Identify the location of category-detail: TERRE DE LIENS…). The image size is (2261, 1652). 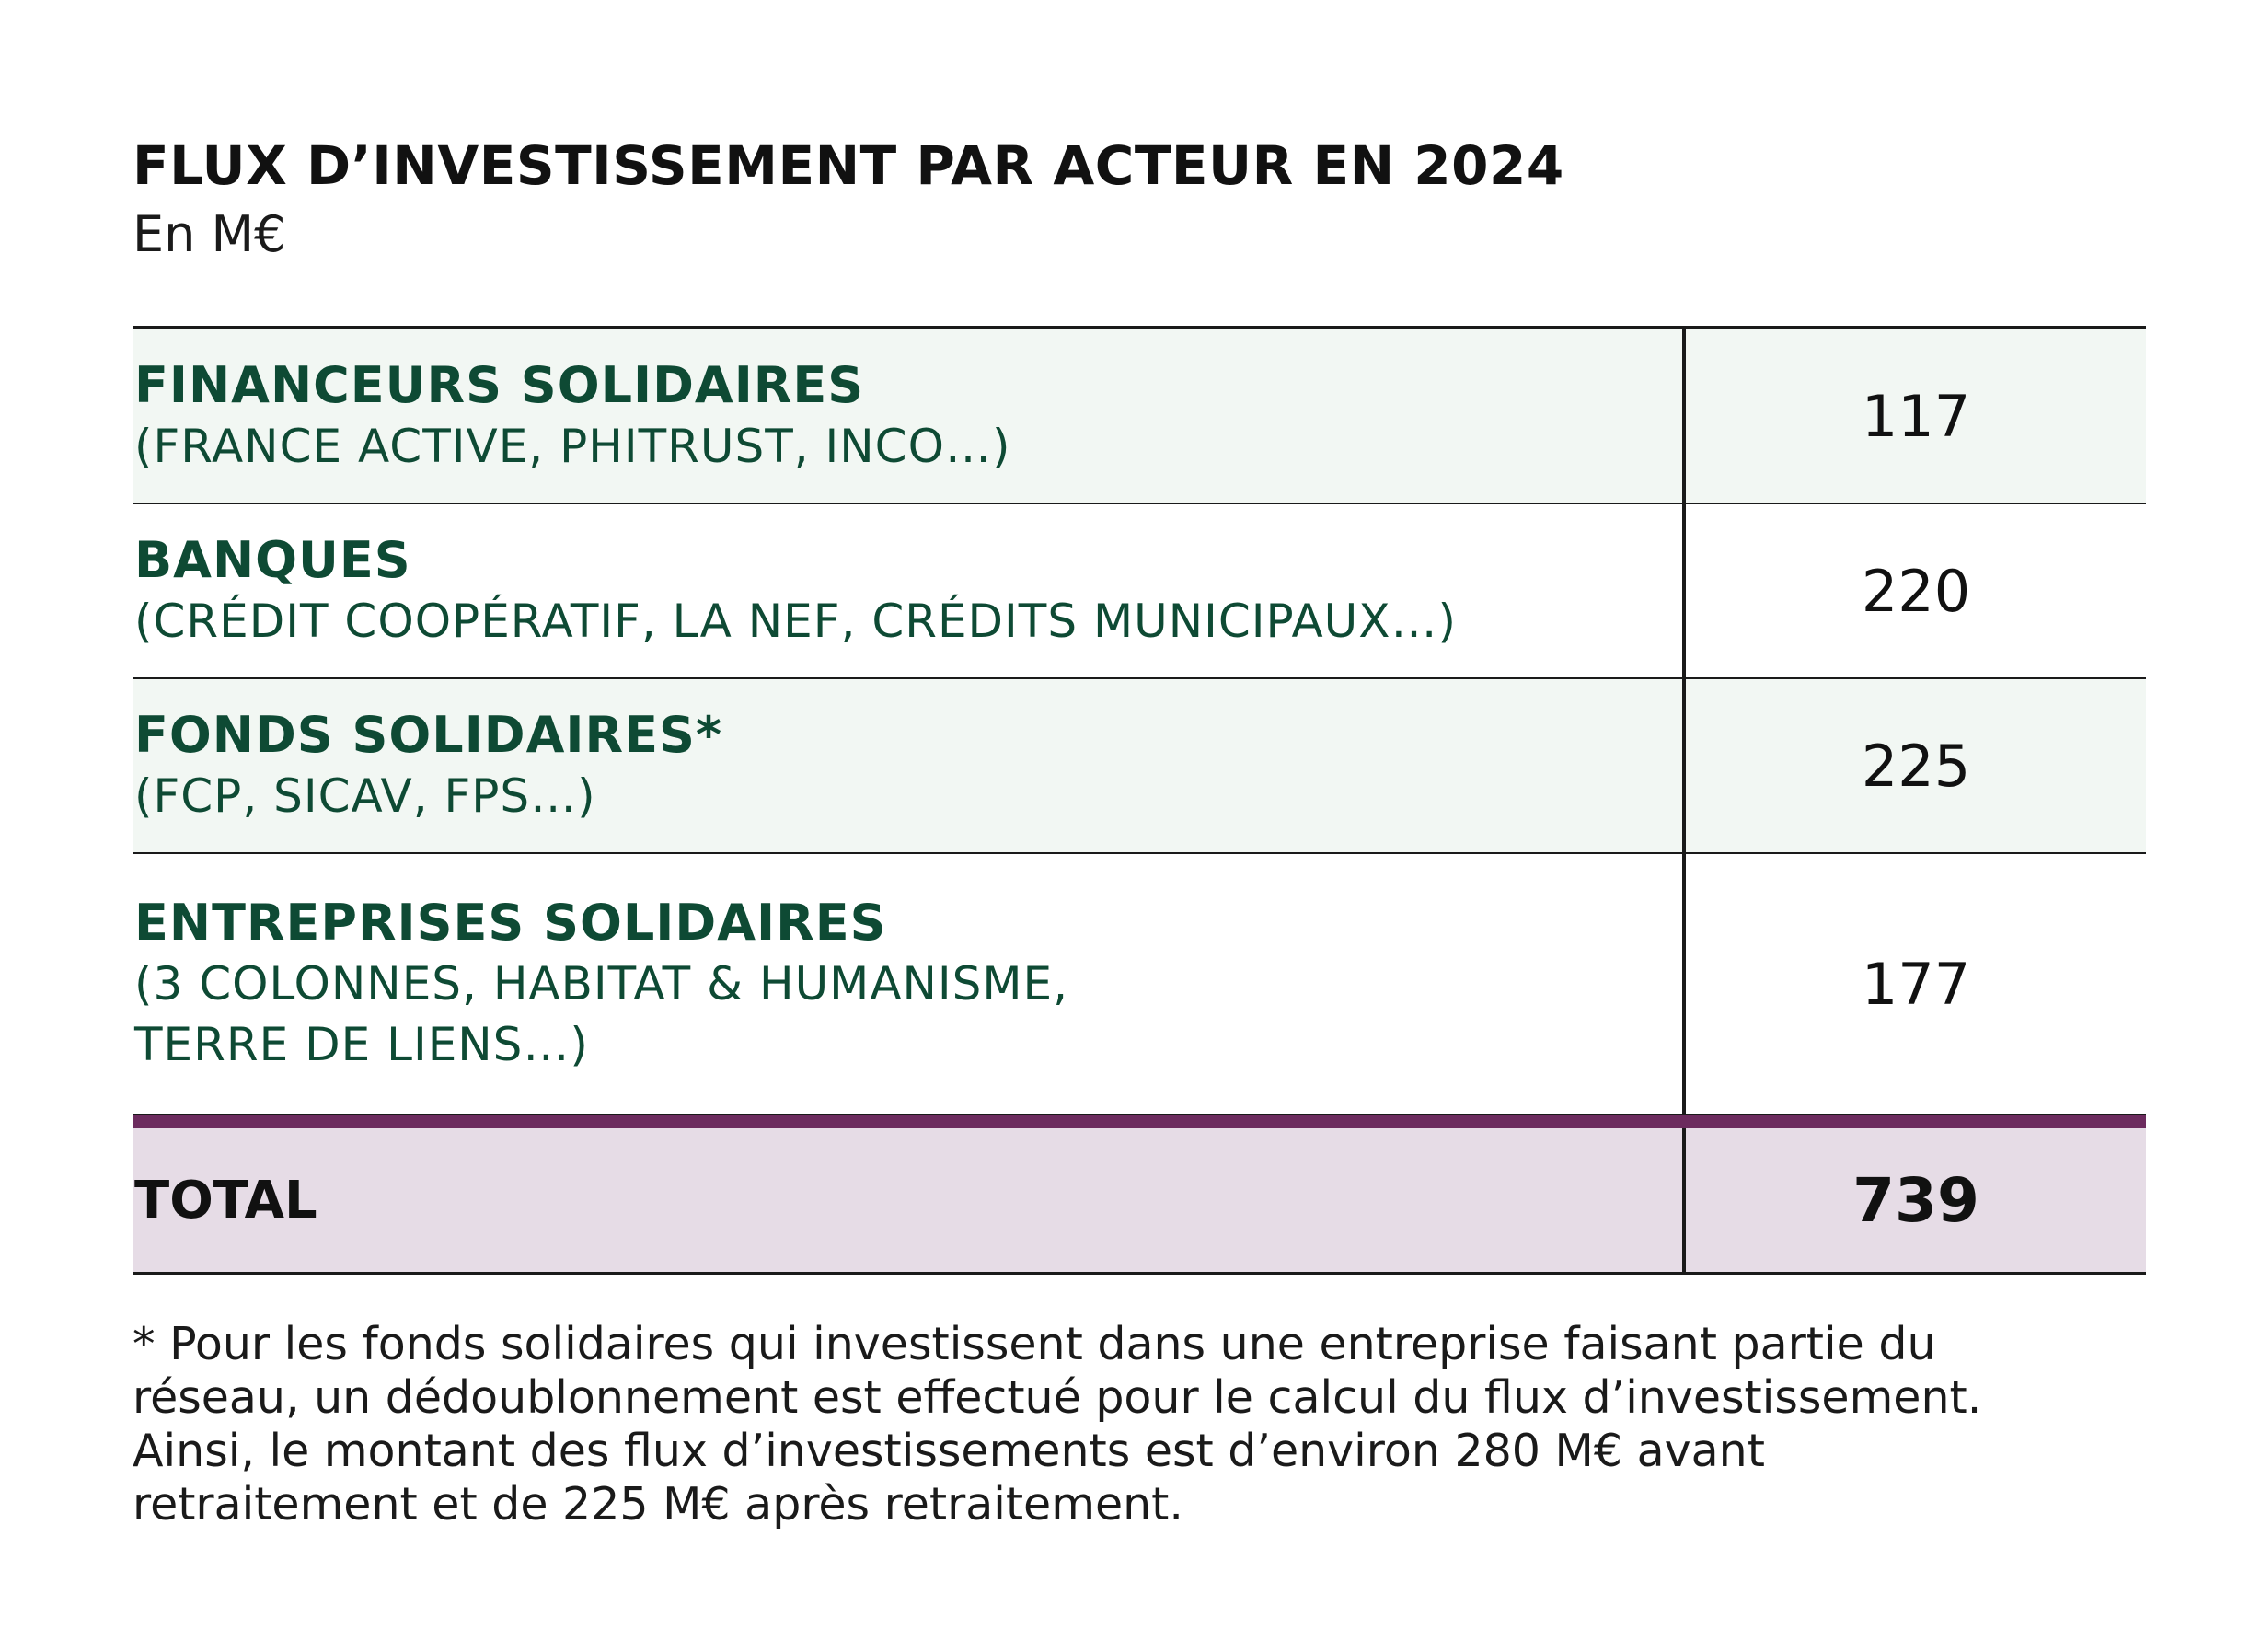
(361, 1044).